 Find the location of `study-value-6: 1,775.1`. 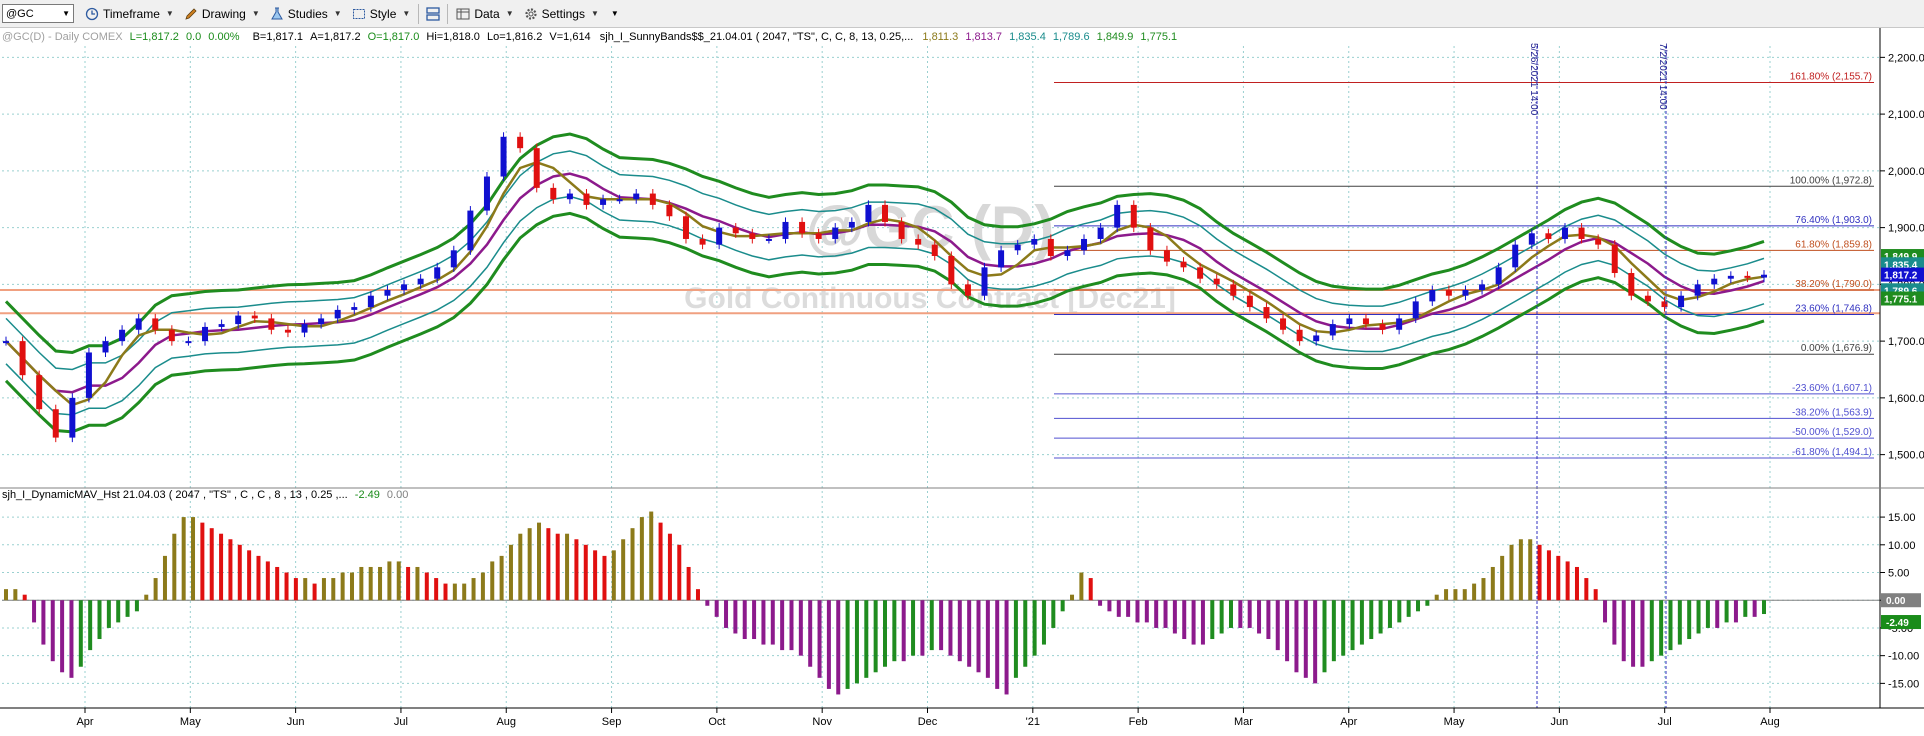

study-value-6: 1,775.1 is located at coordinates (1159, 37).